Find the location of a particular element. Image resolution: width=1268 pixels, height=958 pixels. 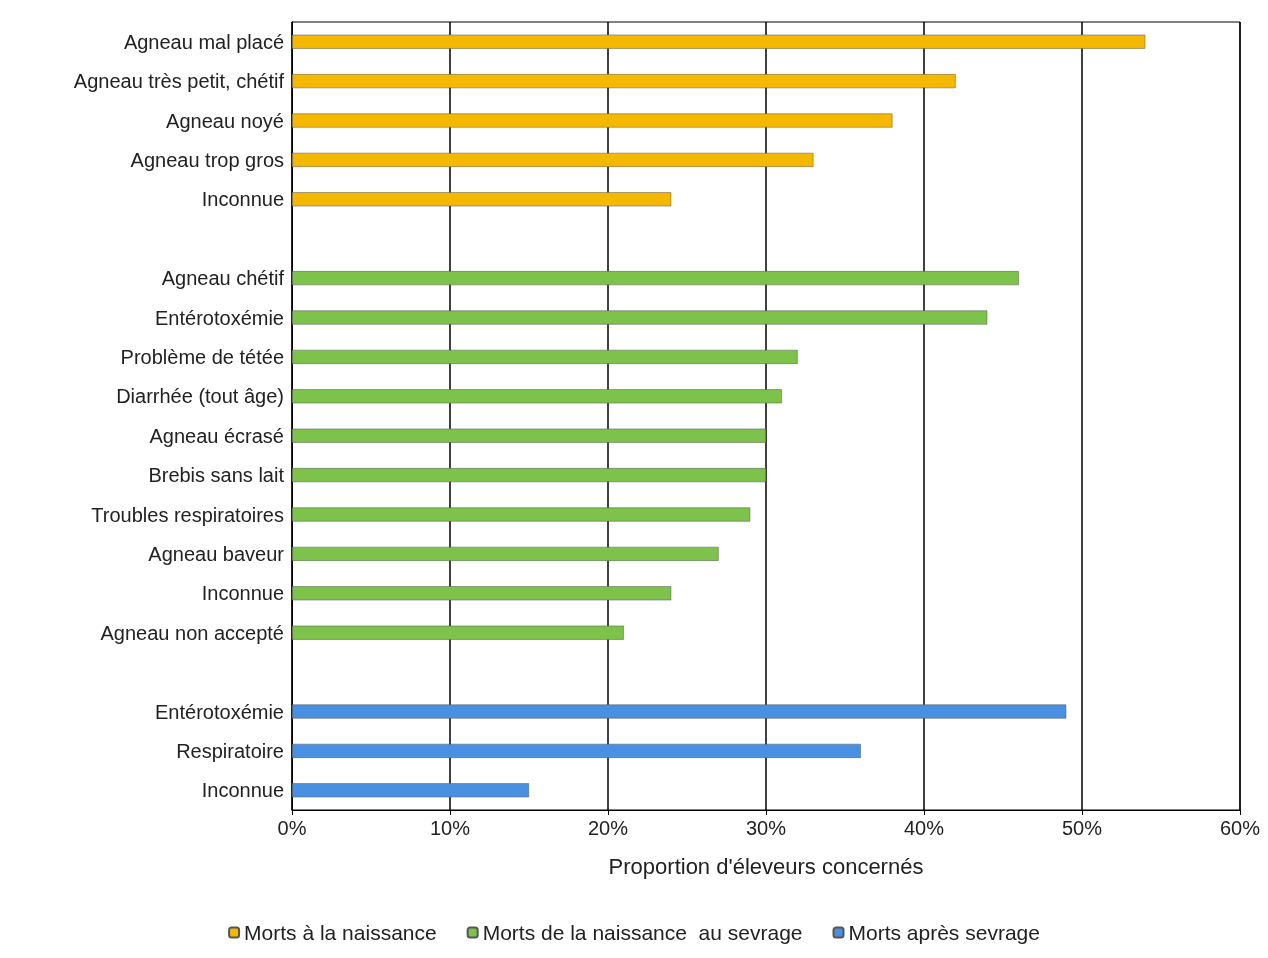

y-tick-label: Agneau très petit, chétif is located at coordinates (179, 81).